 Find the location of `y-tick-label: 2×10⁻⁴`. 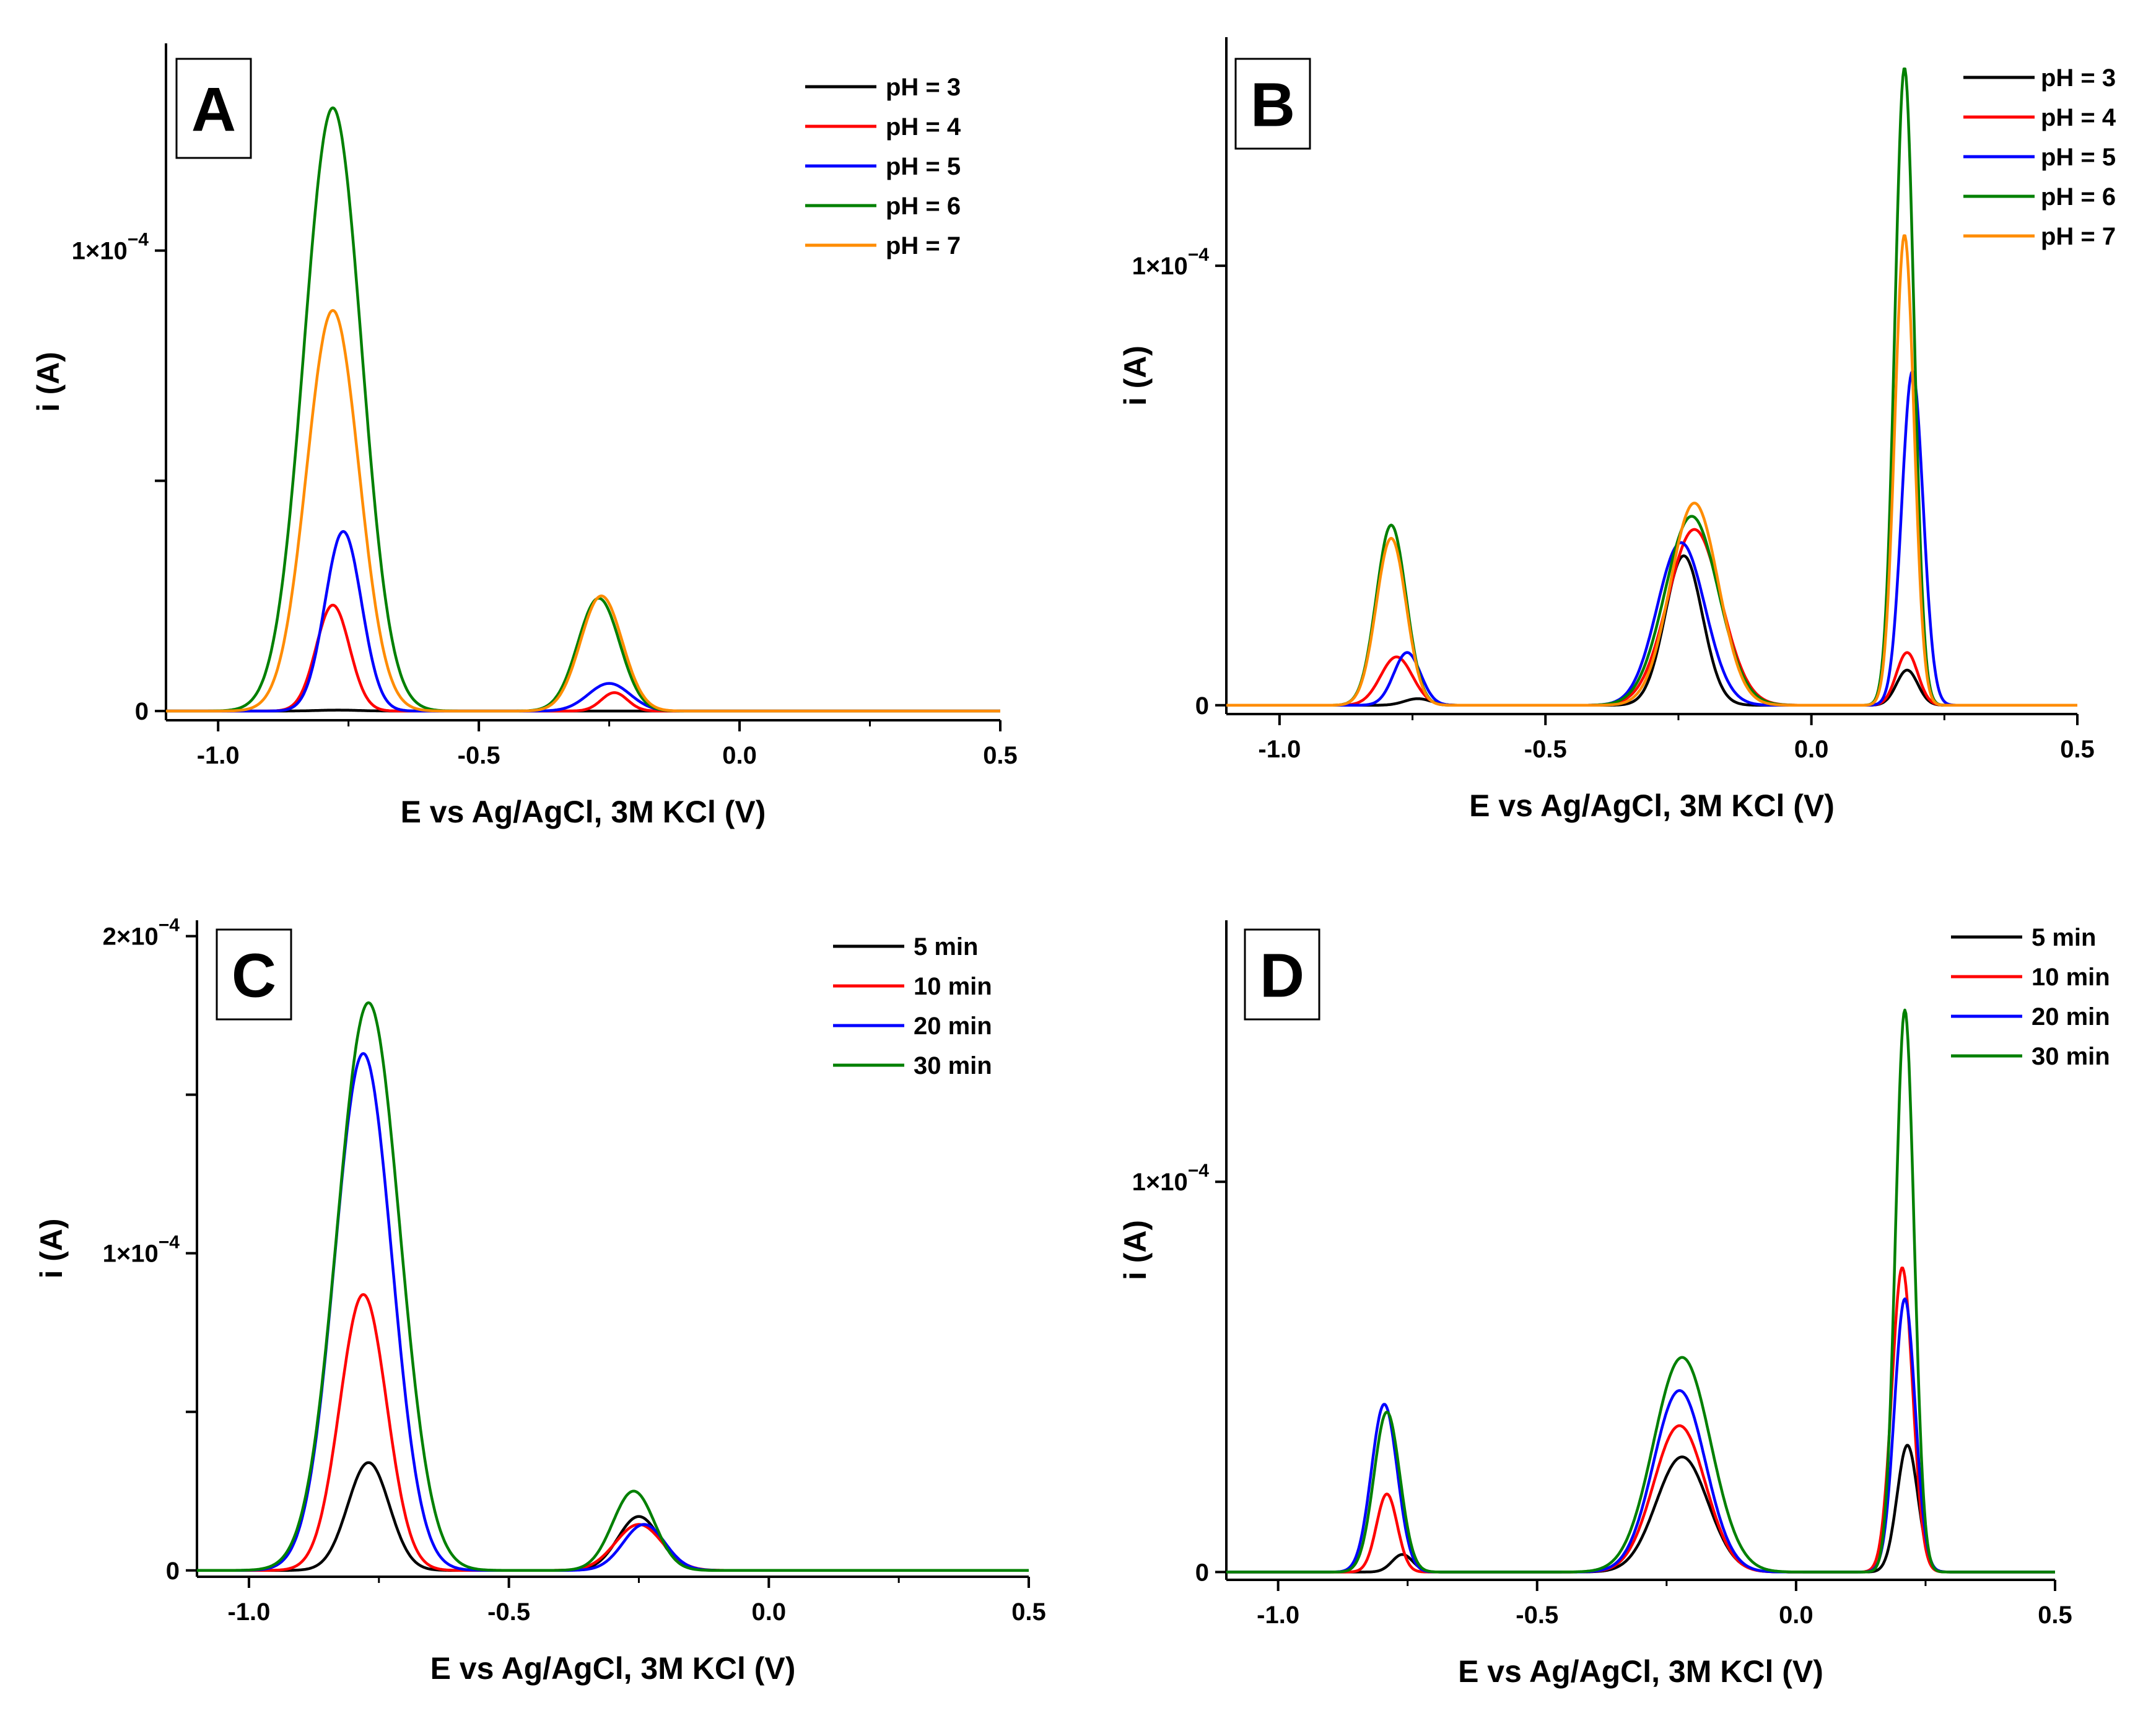

y-tick-label: 2×10⁻⁴ is located at coordinates (141, 933).